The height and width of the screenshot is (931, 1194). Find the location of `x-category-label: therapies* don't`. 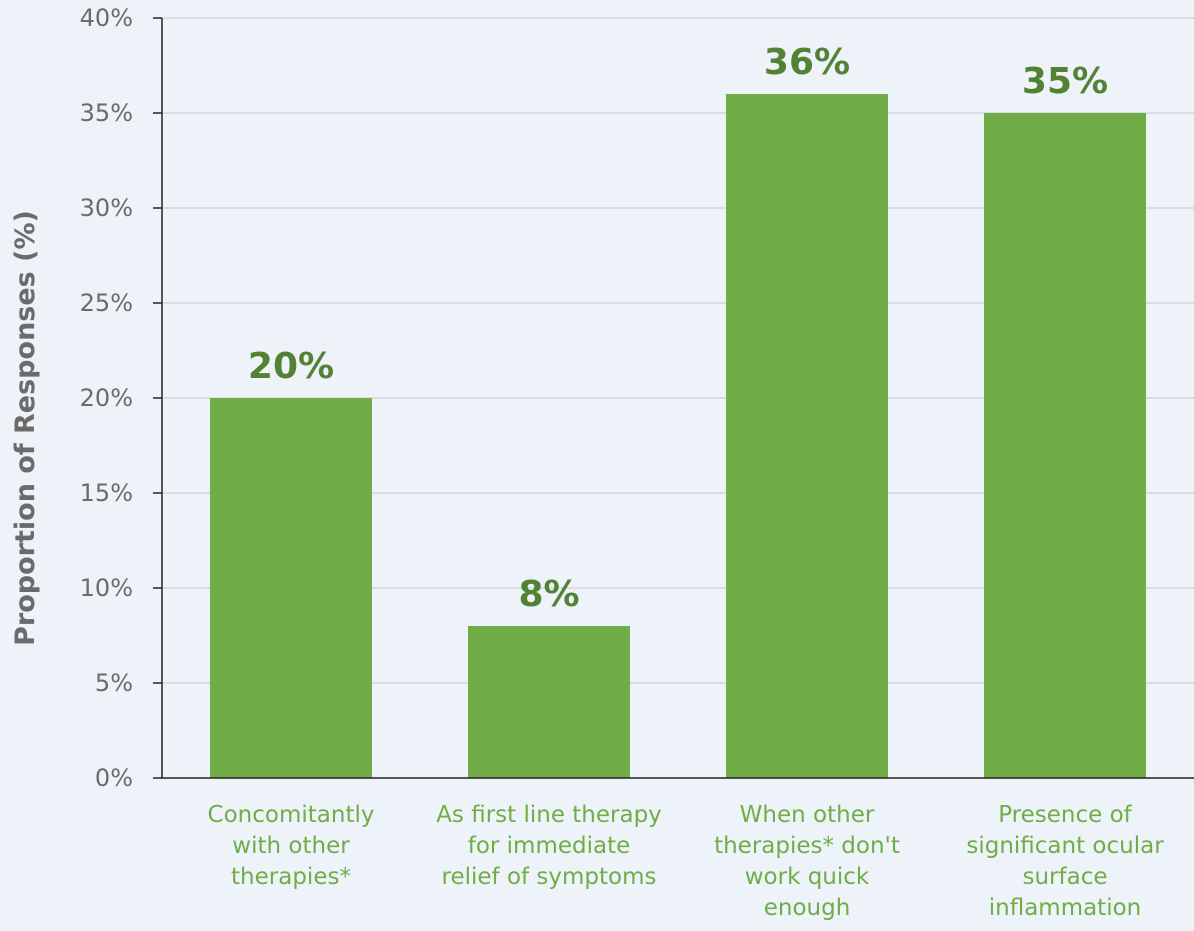

x-category-label: therapies* don't is located at coordinates (807, 846).